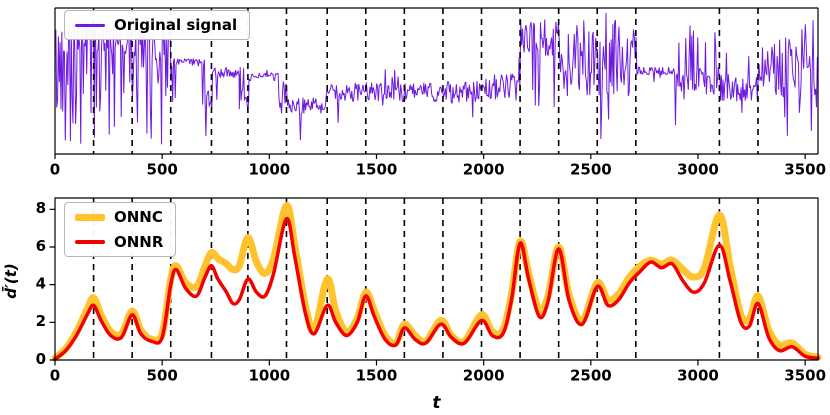 Image resolution: width=830 pixels, height=415 pixels. I want to click on bottom-legend: ONNC ONNR, so click(120, 229).